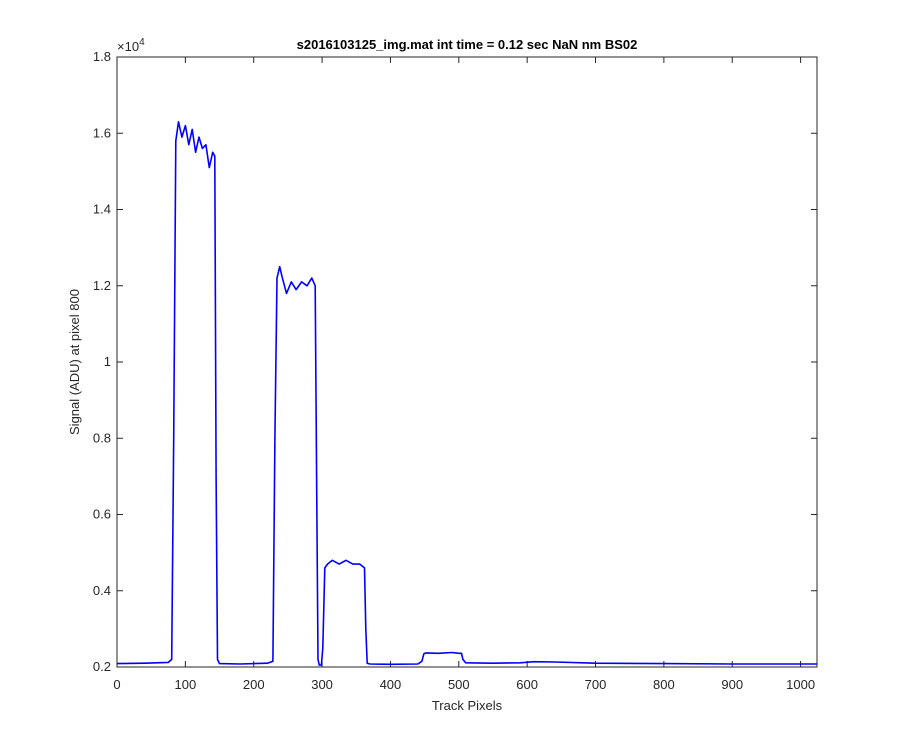  I want to click on x-tick-label: 1000, so click(800, 684).